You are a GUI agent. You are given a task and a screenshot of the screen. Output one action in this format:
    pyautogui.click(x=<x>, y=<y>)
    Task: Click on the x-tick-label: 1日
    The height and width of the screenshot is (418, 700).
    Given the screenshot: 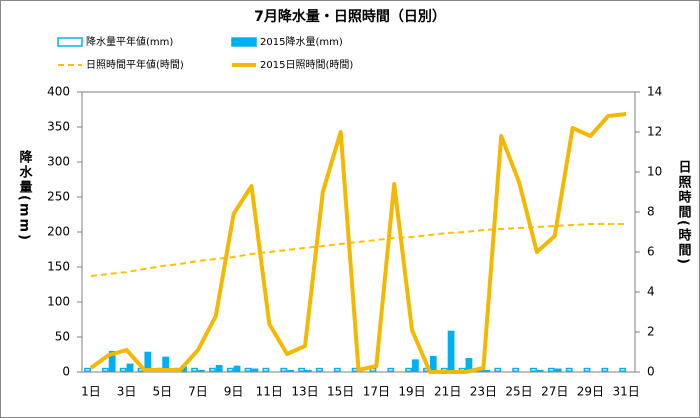 What is the action you would take?
    pyautogui.click(x=91, y=392)
    